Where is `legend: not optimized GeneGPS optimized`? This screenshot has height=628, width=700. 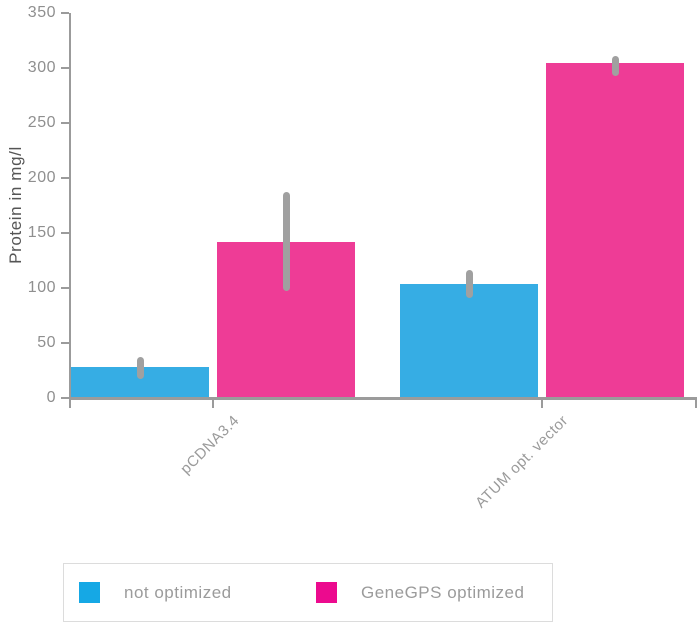 legend: not optimized GeneGPS optimized is located at coordinates (308, 592).